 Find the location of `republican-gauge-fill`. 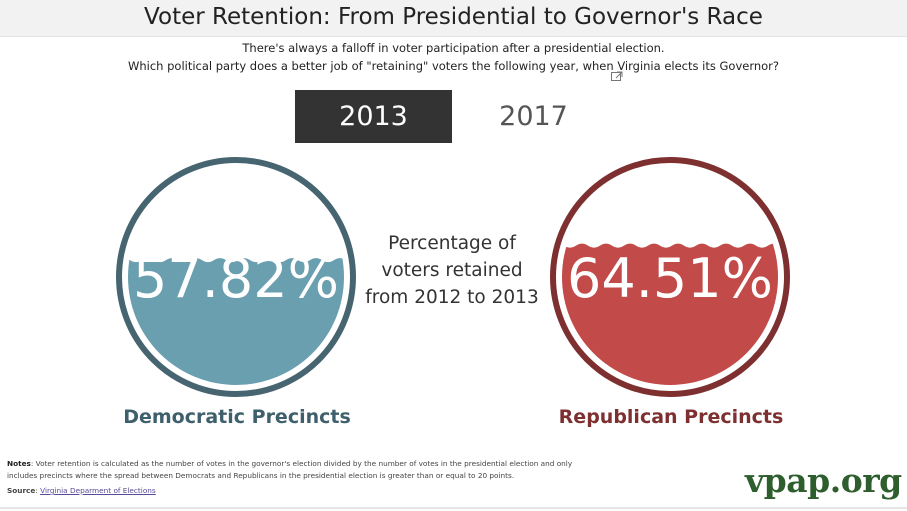

republican-gauge-fill is located at coordinates (670, 314).